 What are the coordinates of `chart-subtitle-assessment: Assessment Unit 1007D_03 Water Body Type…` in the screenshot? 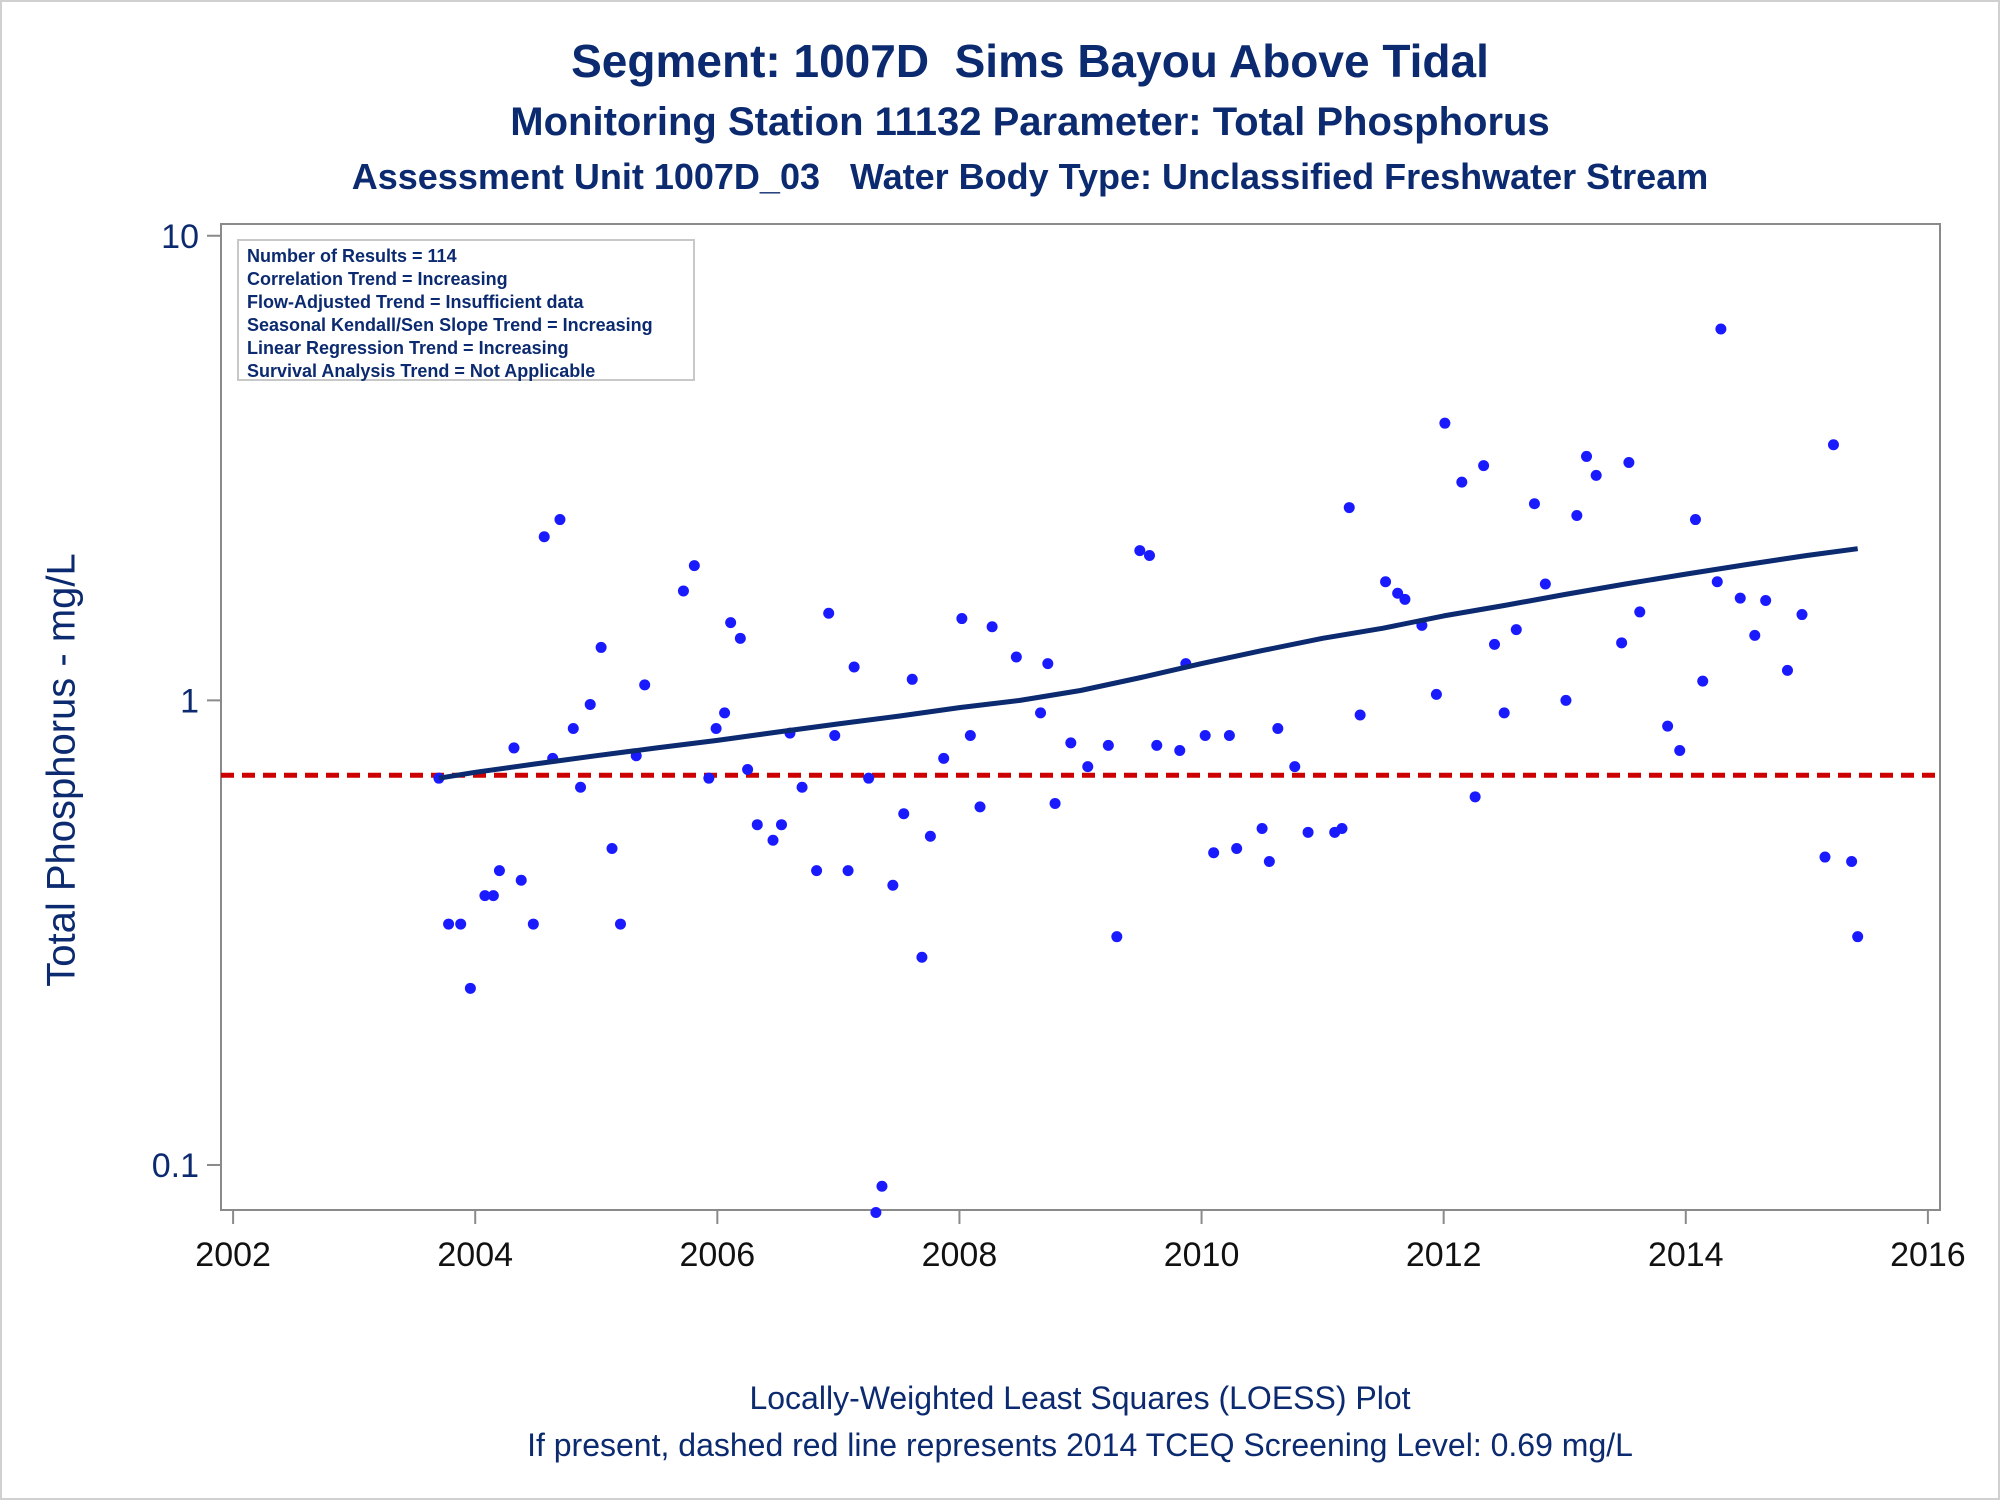 It's located at (1030, 176).